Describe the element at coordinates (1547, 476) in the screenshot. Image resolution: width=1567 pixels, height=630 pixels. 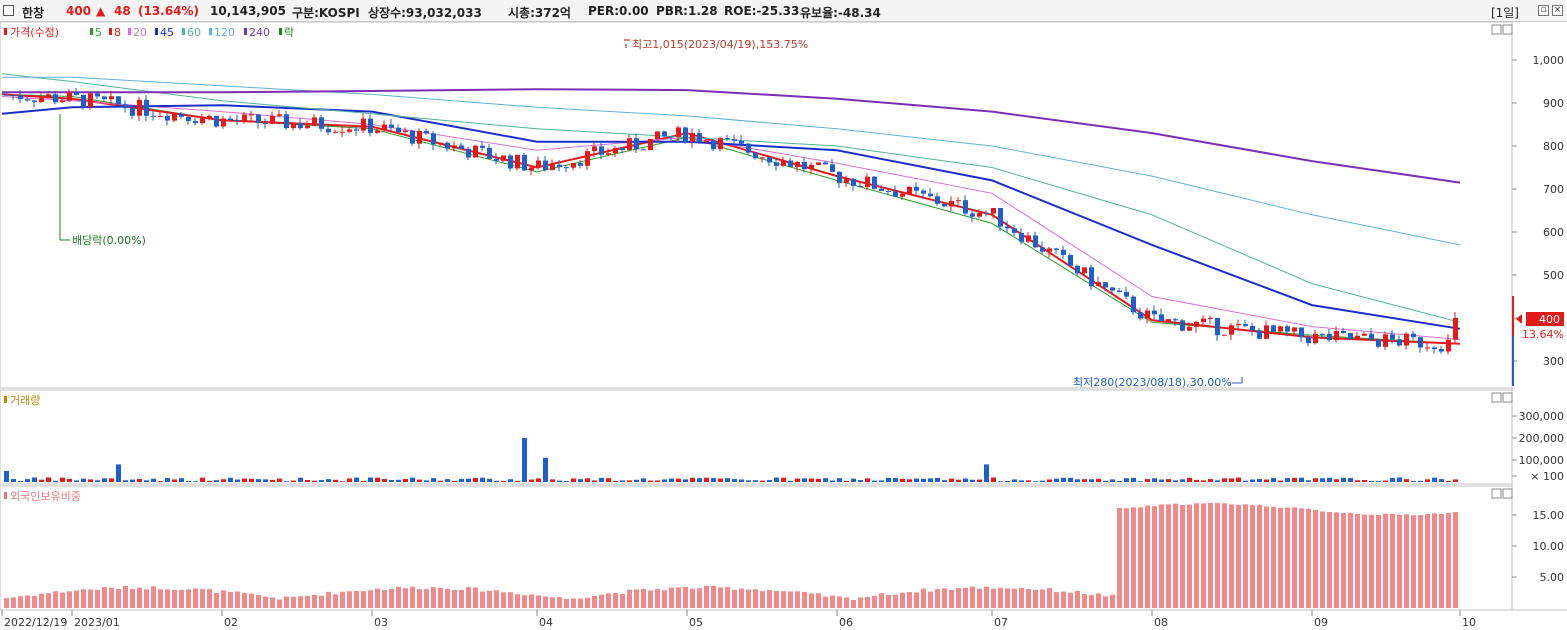
I see `volume-y-tick: × 100` at that location.